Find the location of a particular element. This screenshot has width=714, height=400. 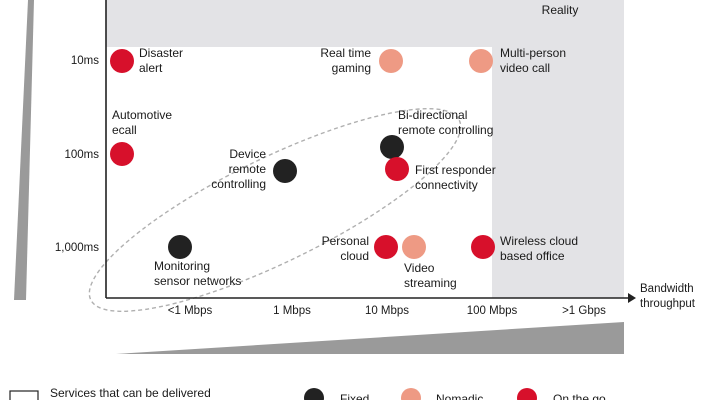

point-label-bi-directional-remote-controlling: Bi-directional remote controlling is located at coordinates (445, 122).